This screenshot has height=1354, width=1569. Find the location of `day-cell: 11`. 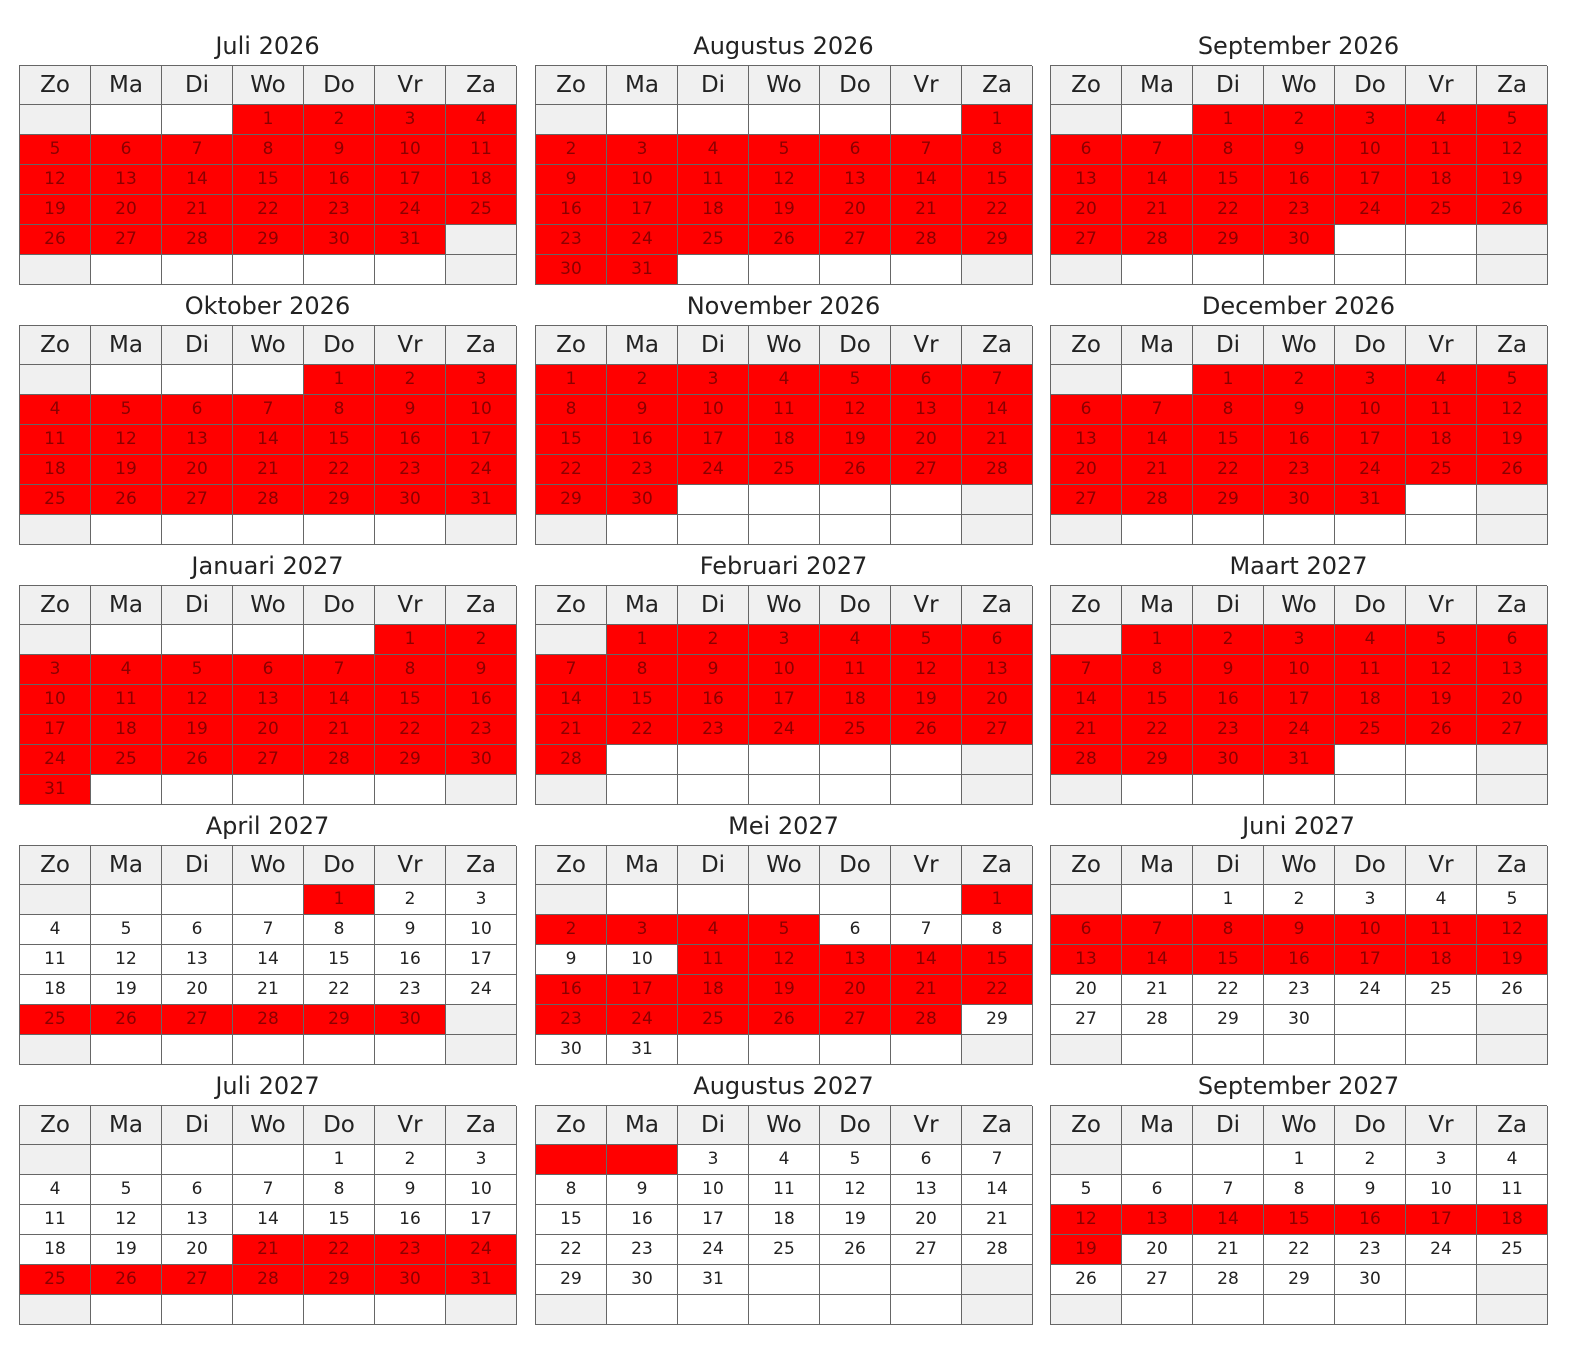

day-cell: 11 is located at coordinates (55, 1220).